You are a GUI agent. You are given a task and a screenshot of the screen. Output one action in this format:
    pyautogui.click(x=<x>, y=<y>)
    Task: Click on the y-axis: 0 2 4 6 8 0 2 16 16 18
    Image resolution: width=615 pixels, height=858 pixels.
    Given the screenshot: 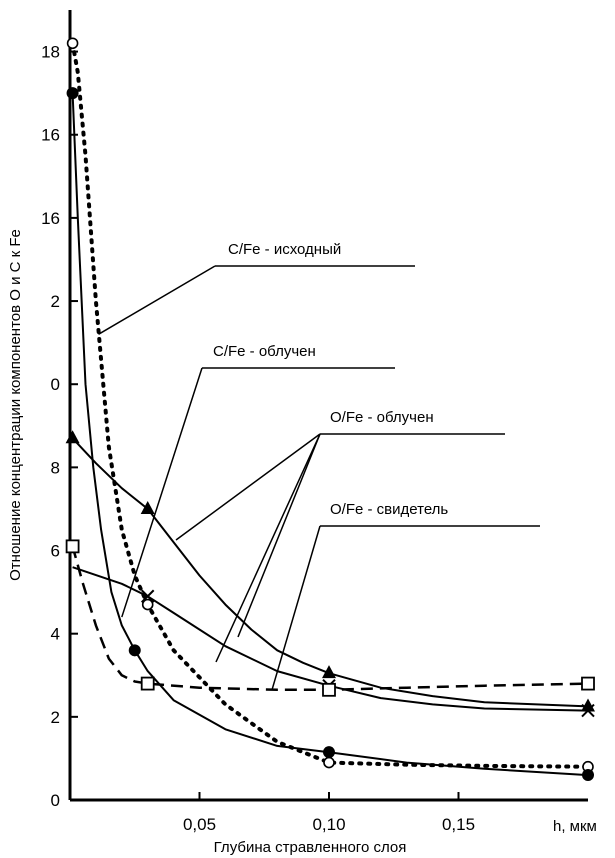 What is the action you would take?
    pyautogui.click(x=59, y=410)
    